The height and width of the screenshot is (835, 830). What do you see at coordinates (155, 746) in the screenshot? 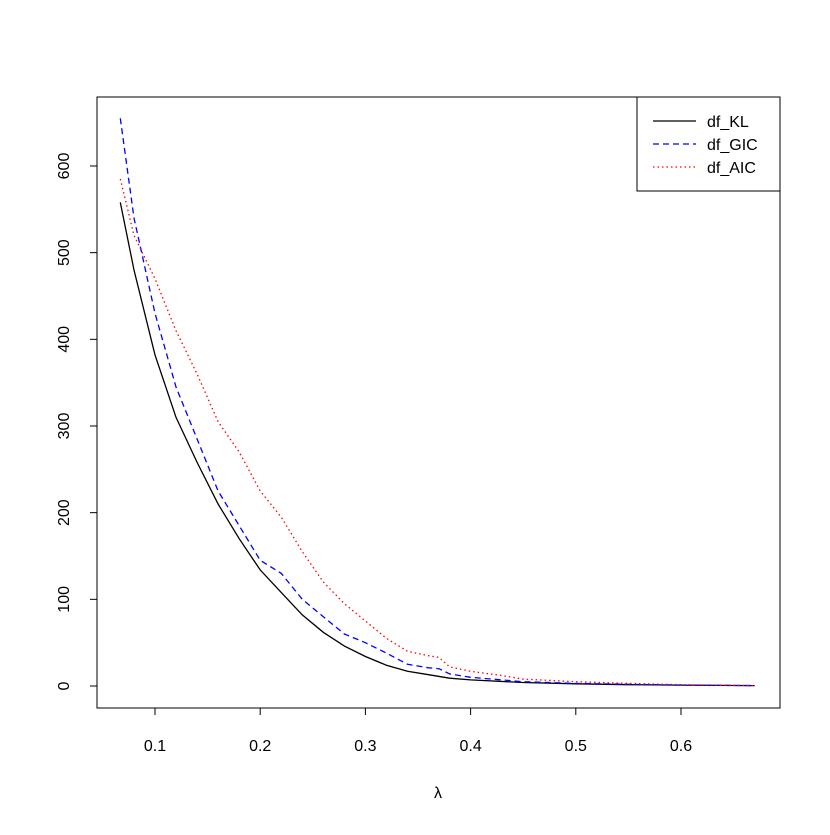
I see `x-tick-label: 0.1` at bounding box center [155, 746].